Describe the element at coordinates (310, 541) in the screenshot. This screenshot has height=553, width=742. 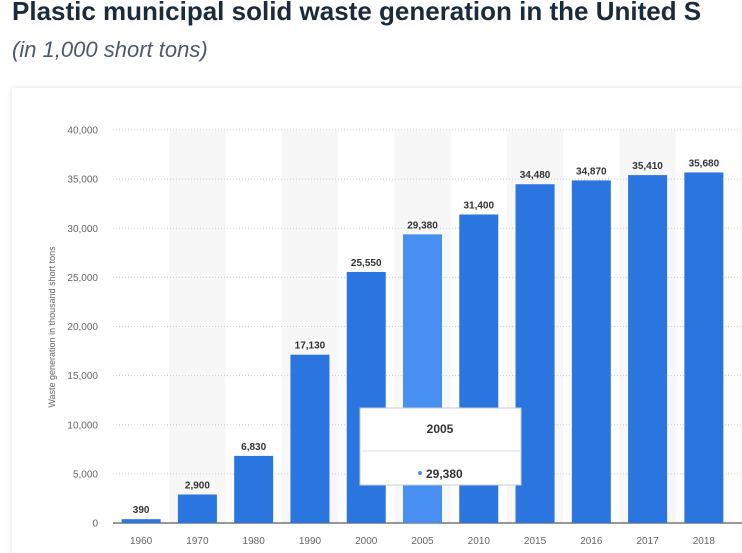
I see `x-tick-label: 1990` at that location.